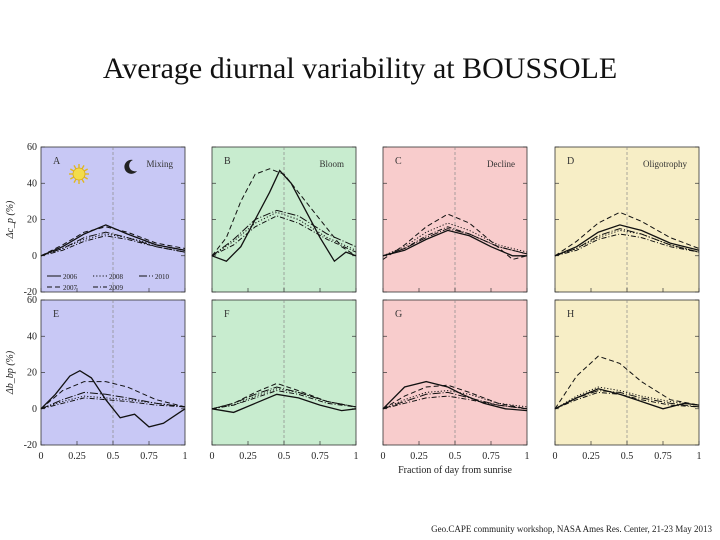 The height and width of the screenshot is (540, 720). What do you see at coordinates (665, 164) in the screenshot?
I see `panel-label: Oligotrophy` at bounding box center [665, 164].